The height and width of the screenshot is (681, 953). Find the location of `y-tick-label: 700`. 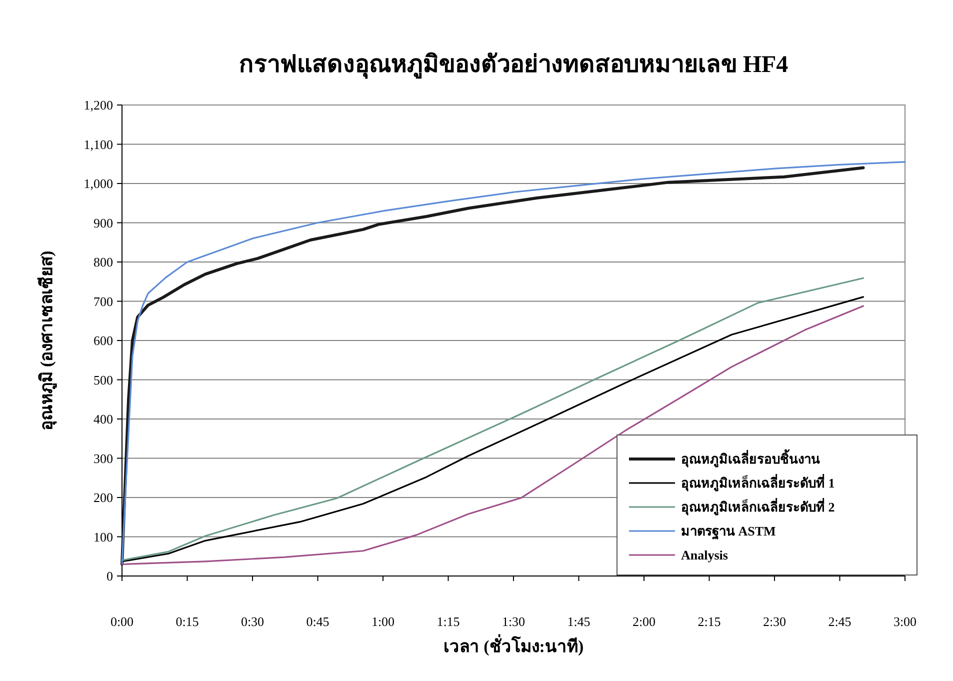

y-tick-label: 700 is located at coordinates (103, 301).